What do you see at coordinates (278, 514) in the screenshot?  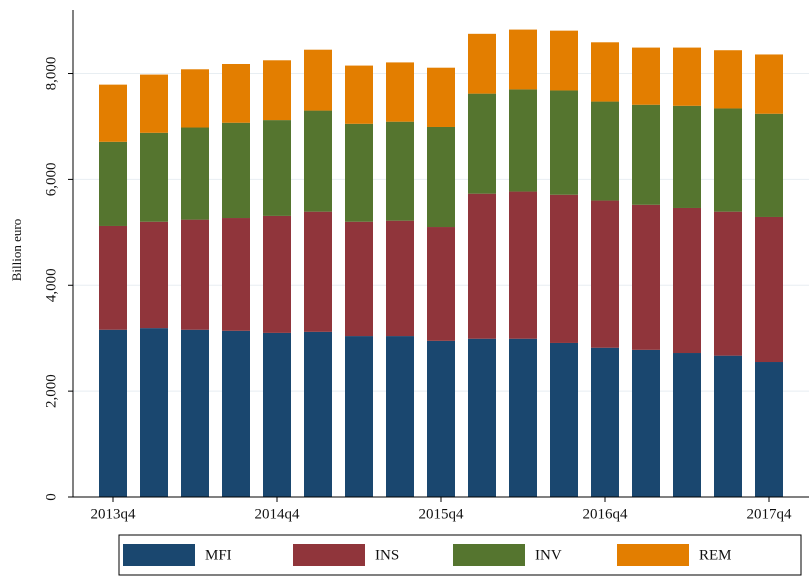 I see `x-tick-label: 2014q4` at bounding box center [278, 514].